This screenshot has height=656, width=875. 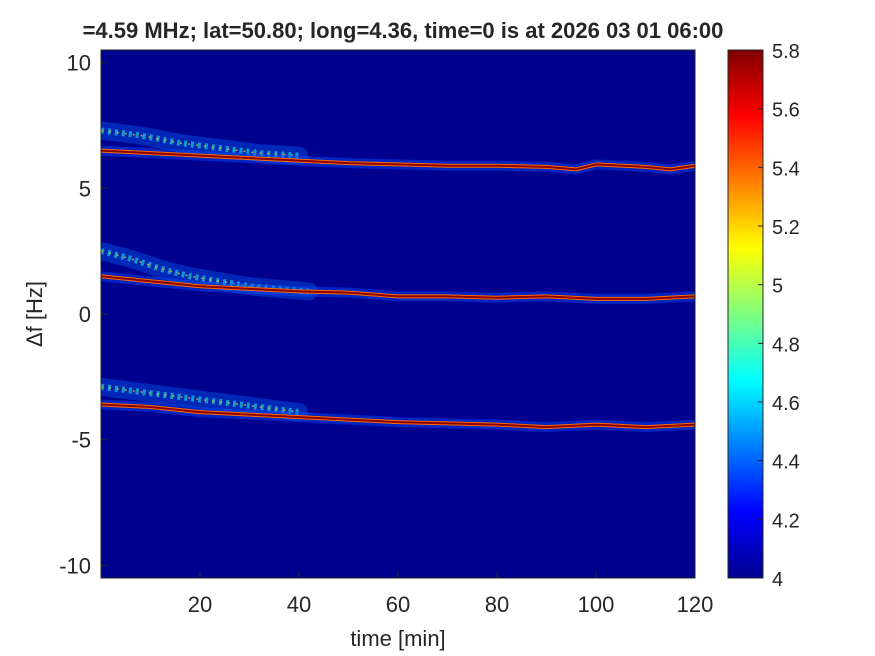 What do you see at coordinates (779, 316) in the screenshot?
I see `colorbar-ticks: 5.8 5.6 5.4 5.2 5 4.8 4.6 4.4 4.2 4` at bounding box center [779, 316].